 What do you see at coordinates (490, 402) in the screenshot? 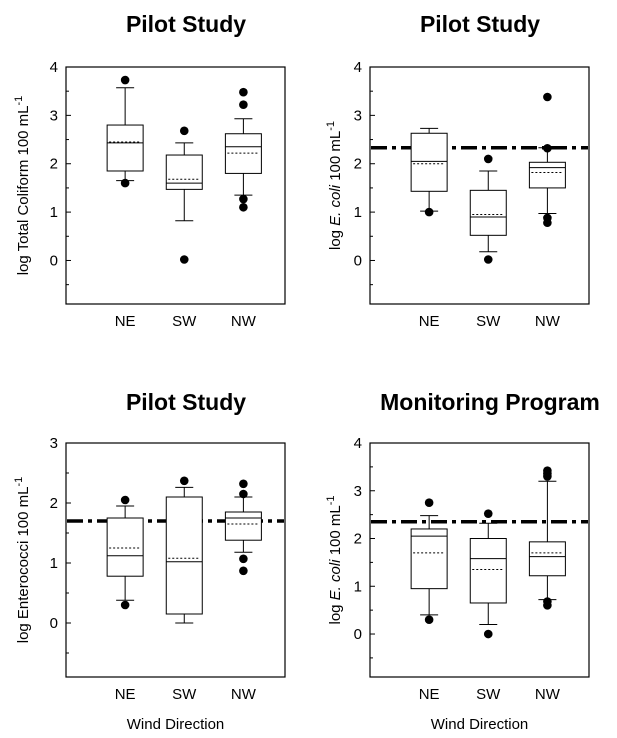
I see `chart-title: Monitoring Program` at bounding box center [490, 402].